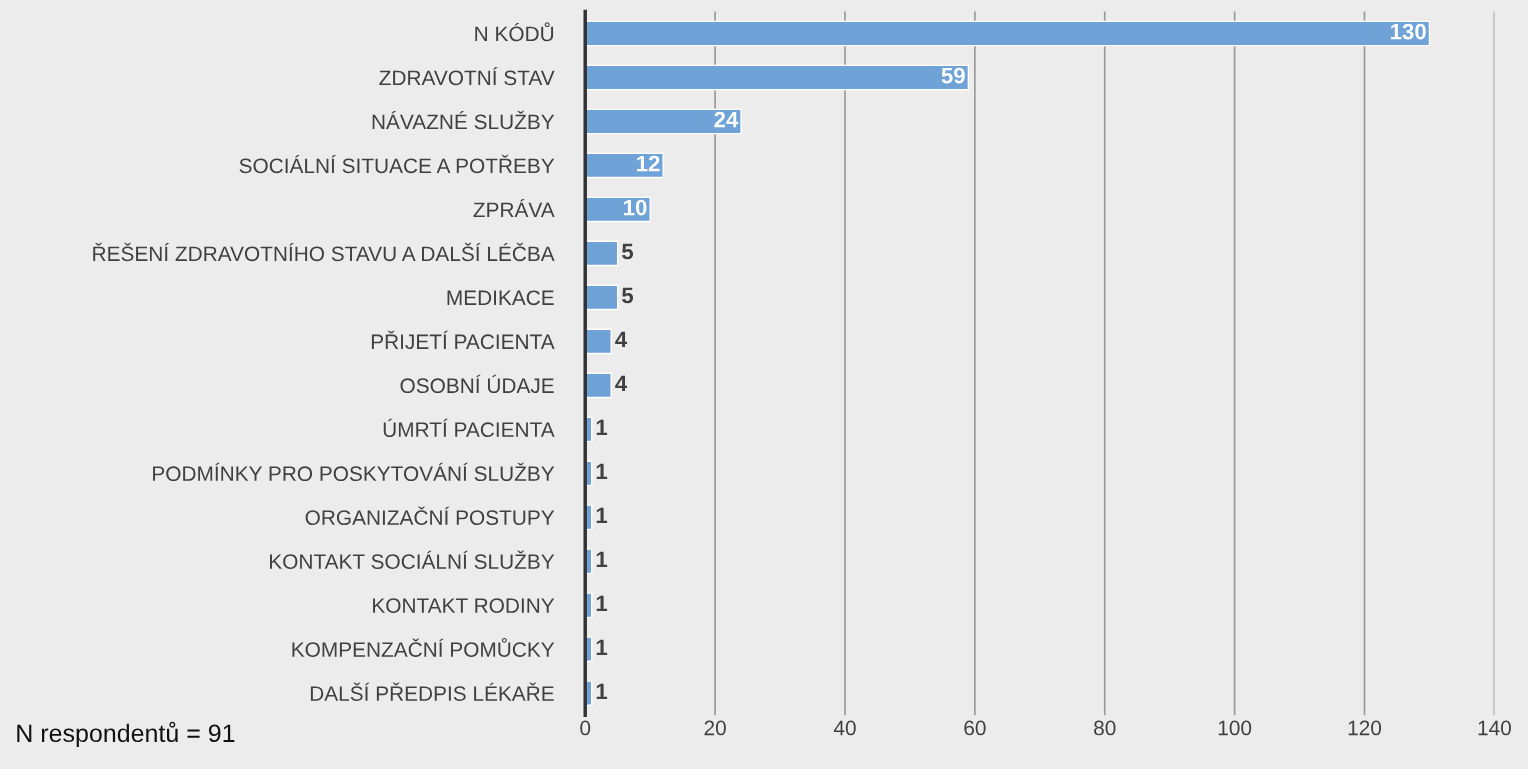 This screenshot has height=769, width=1528. I want to click on y-tick-label: NÁVAZNÉ SLUŽBY, so click(463, 120).